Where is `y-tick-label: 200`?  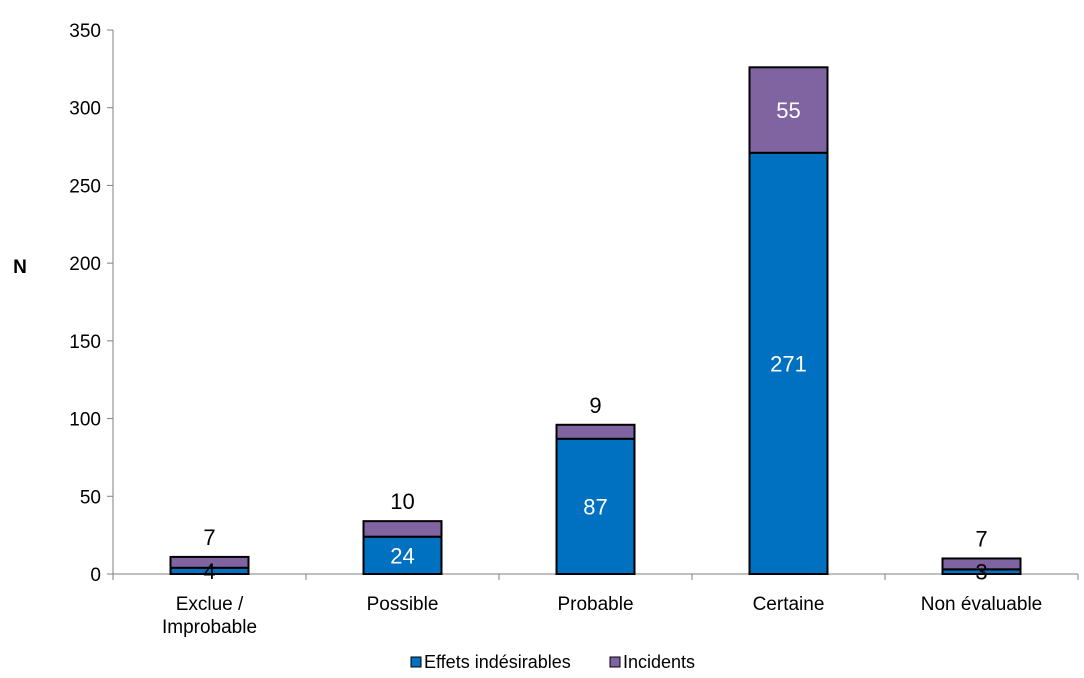 y-tick-label: 200 is located at coordinates (85, 264).